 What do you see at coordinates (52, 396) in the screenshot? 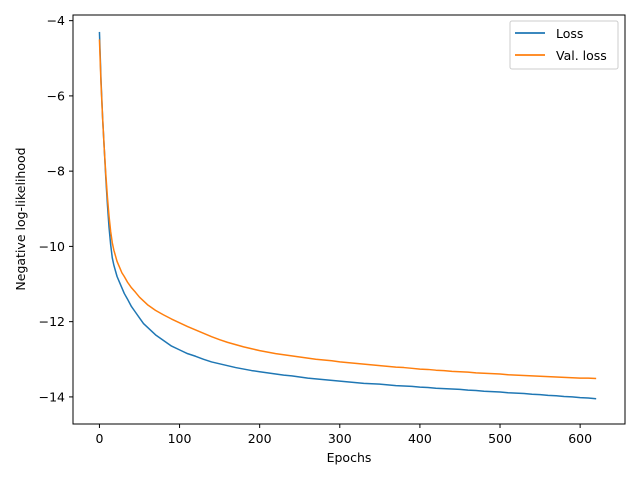
I see `y-tick-label: −14` at bounding box center [52, 396].